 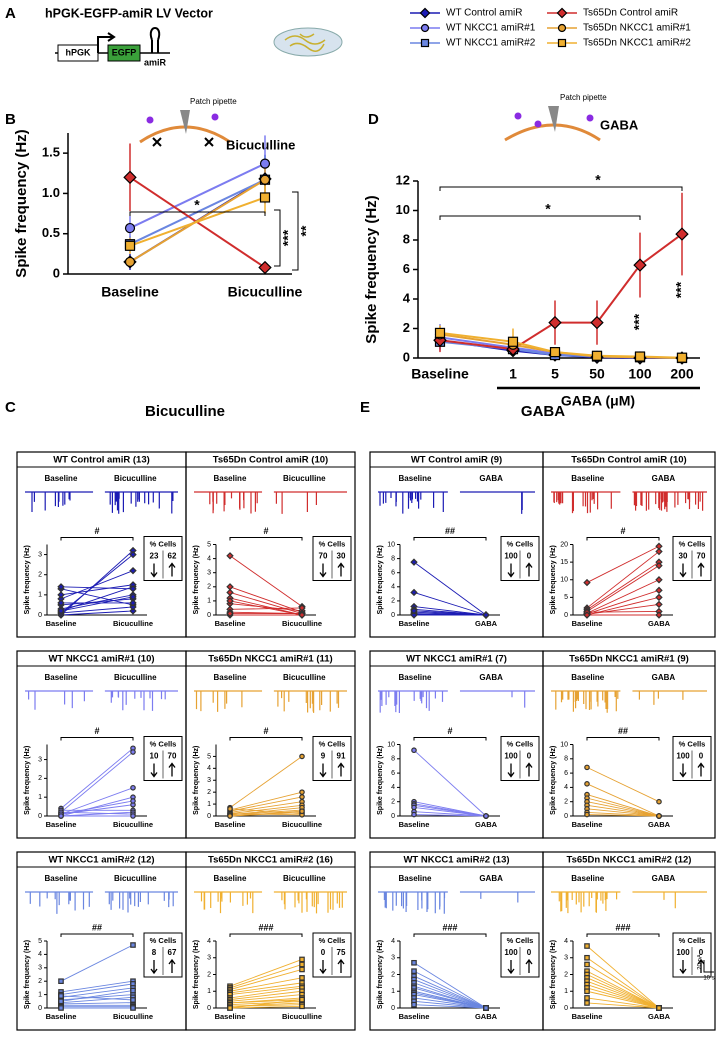 I want to click on pct-value: 62, so click(x=172, y=556).